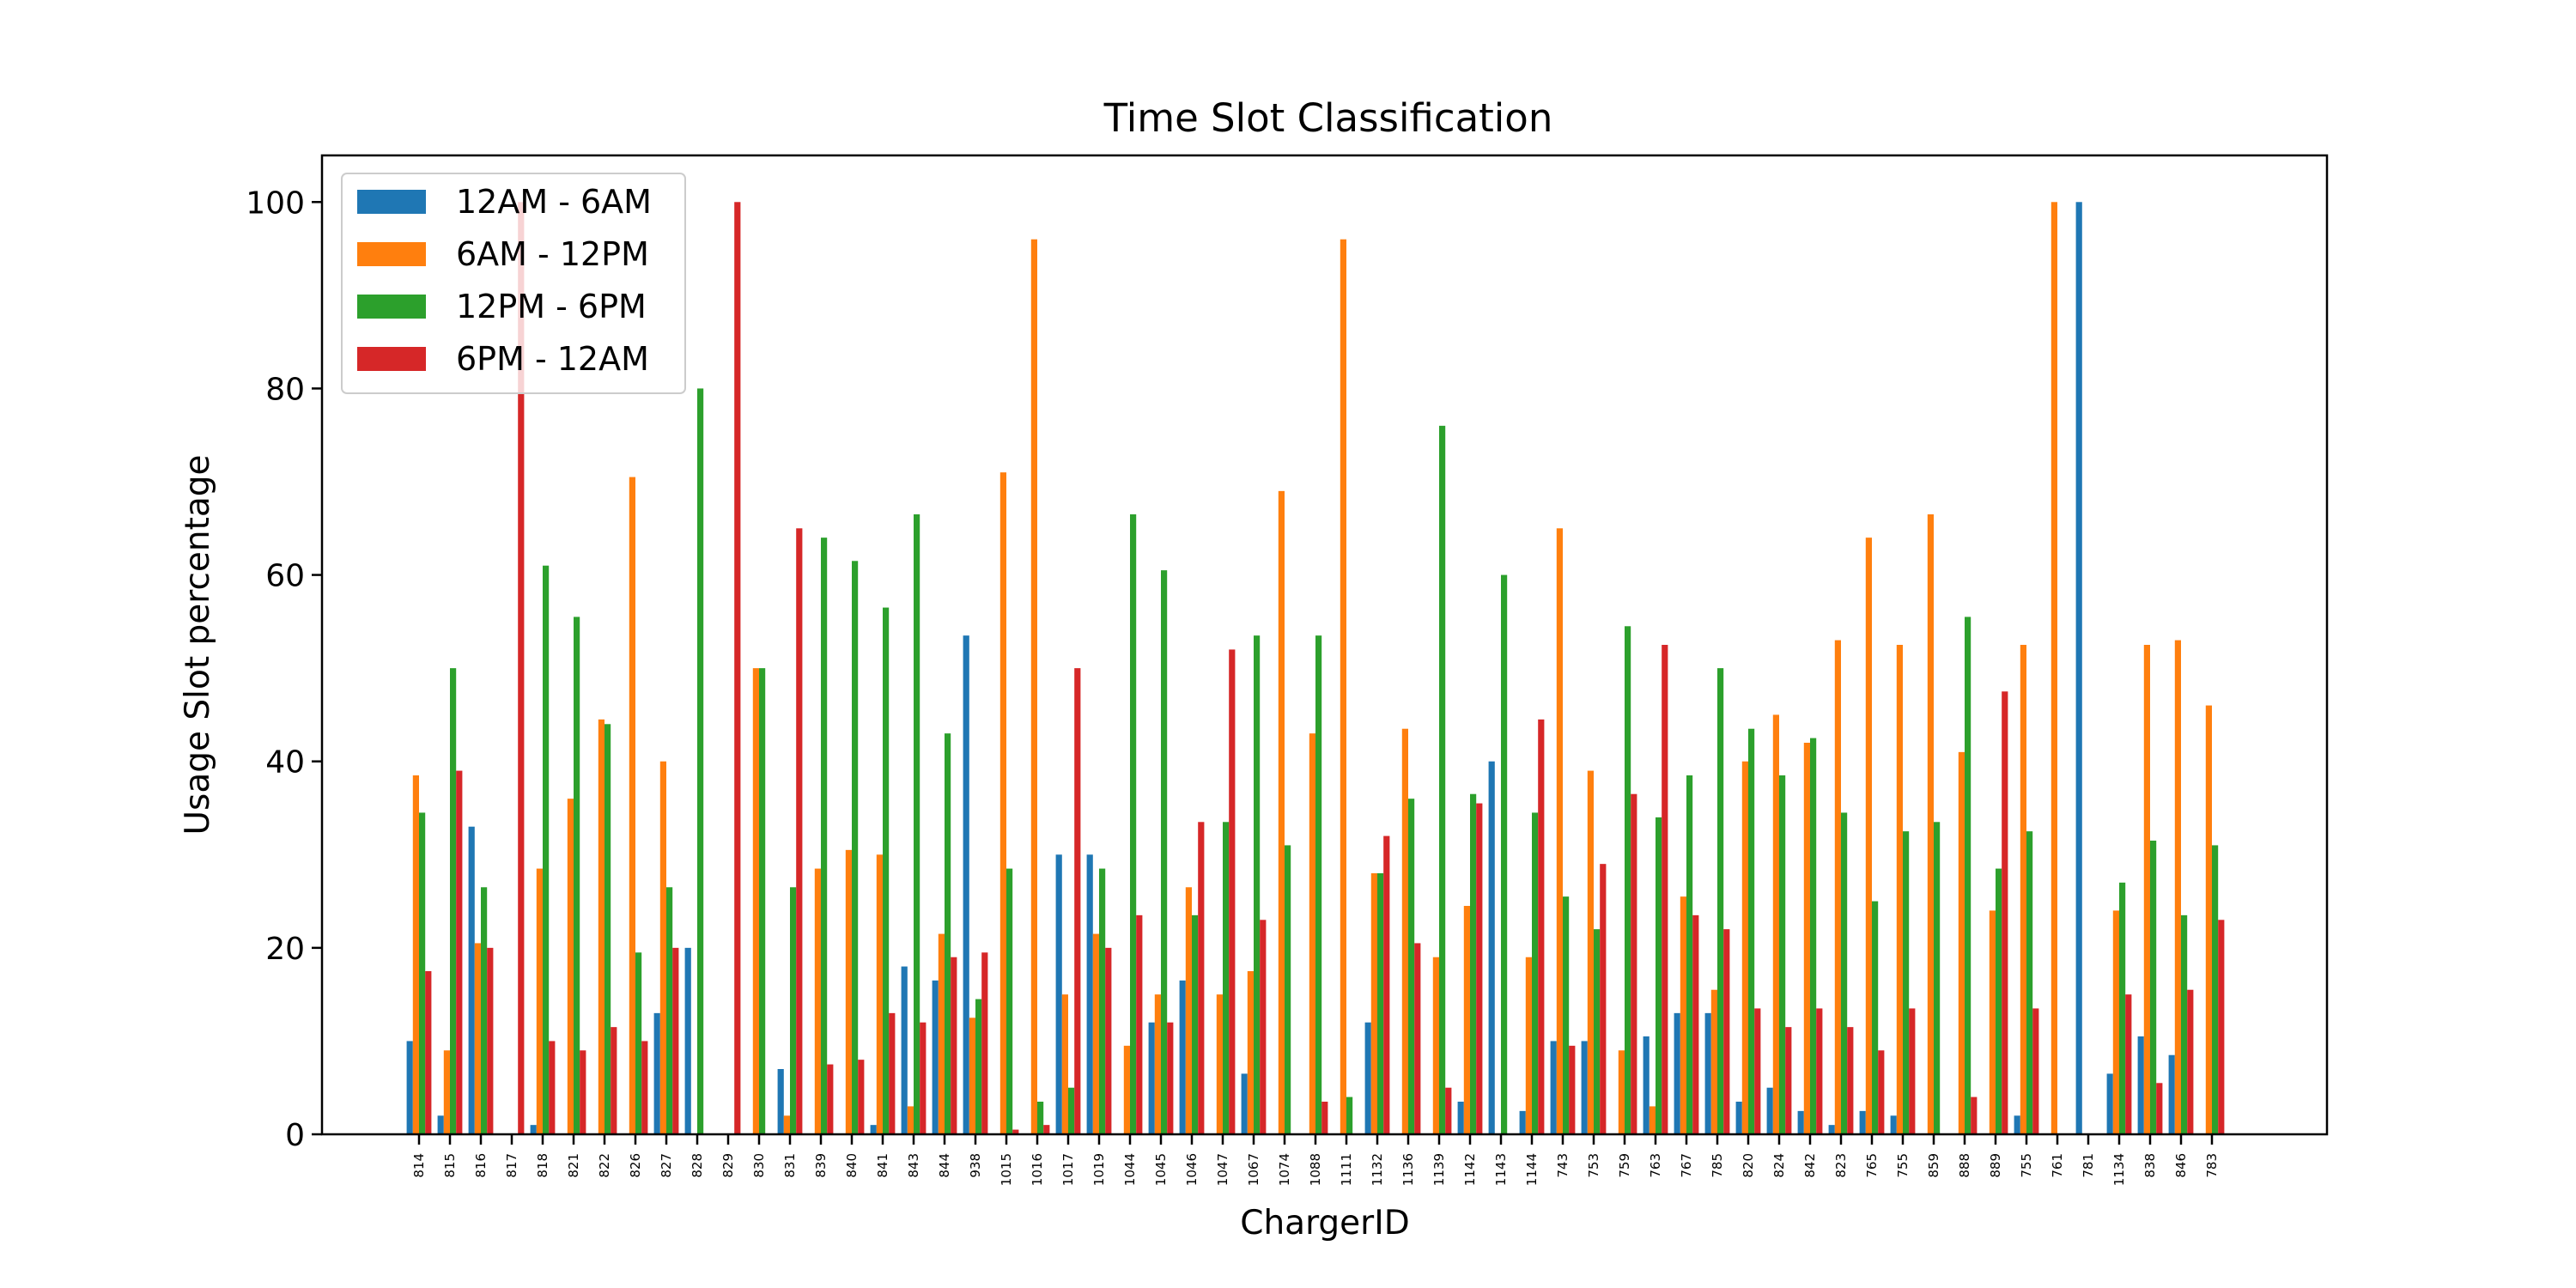 The width and height of the screenshot is (2576, 1288). What do you see at coordinates (1378, 1169) in the screenshot?
I see `x-tick-label: 1132` at bounding box center [1378, 1169].